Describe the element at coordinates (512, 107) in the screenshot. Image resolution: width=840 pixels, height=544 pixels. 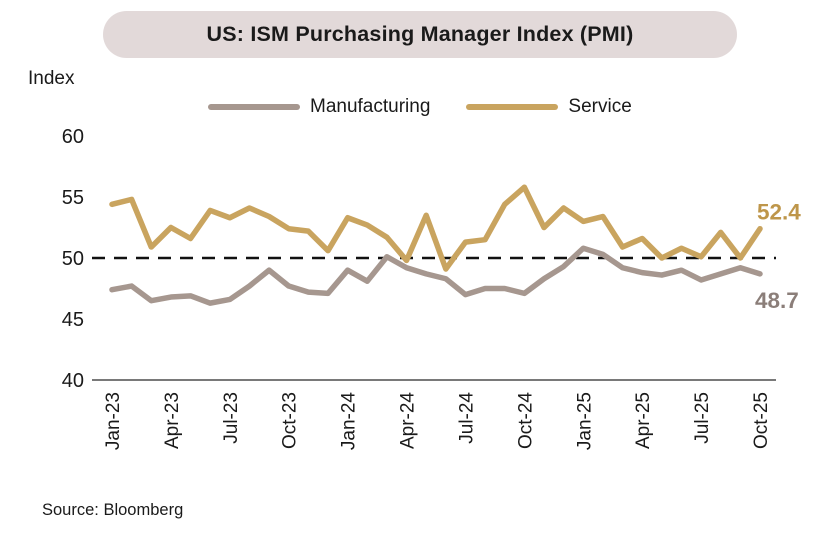
I see `service-legend-line` at that location.